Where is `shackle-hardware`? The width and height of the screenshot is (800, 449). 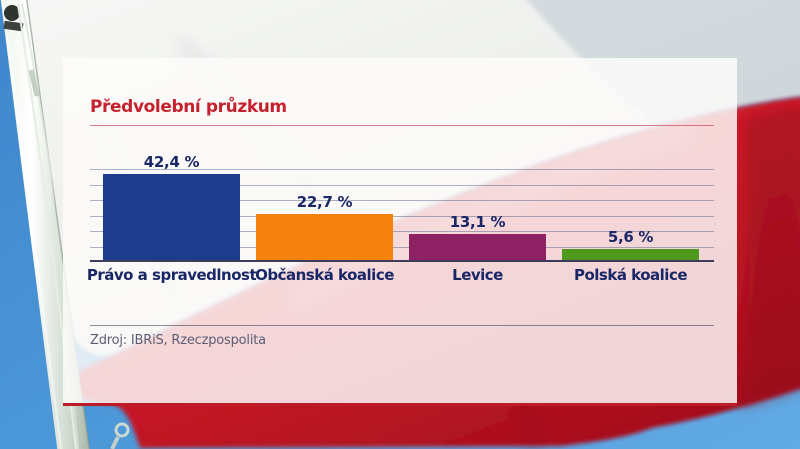 shackle-hardware is located at coordinates (122, 430).